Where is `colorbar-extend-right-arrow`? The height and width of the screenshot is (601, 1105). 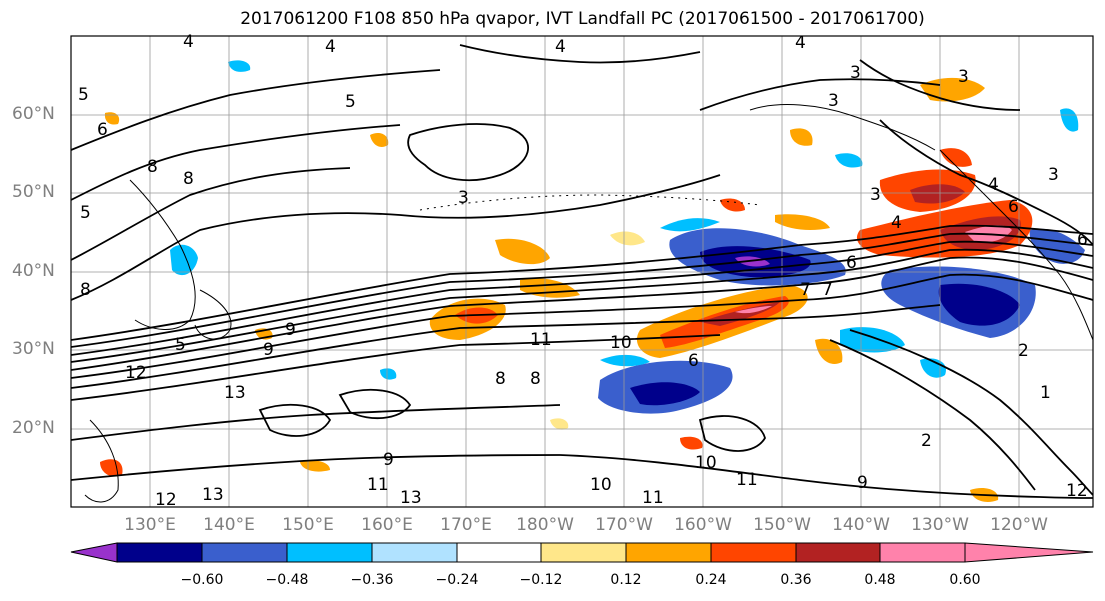
colorbar-extend-right-arrow is located at coordinates (1029, 552).